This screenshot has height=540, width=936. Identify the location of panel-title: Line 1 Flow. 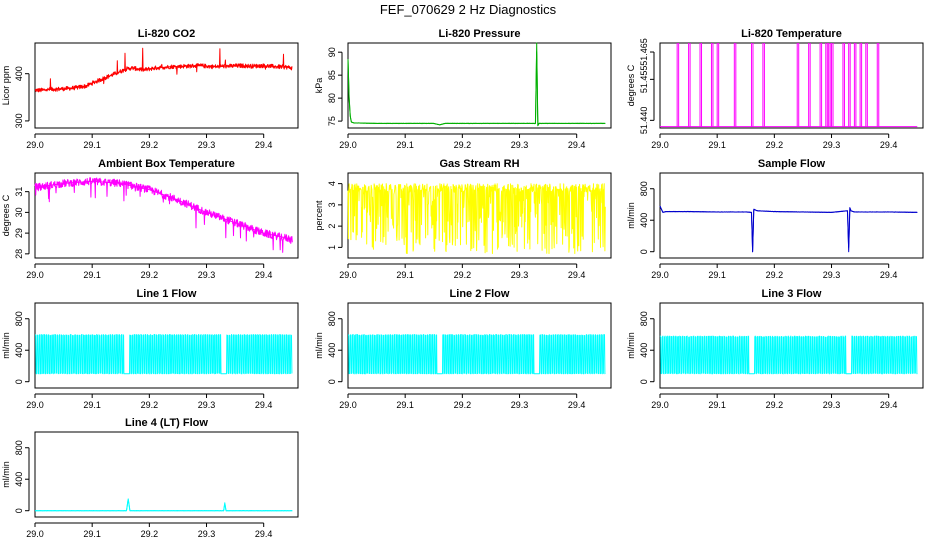
(167, 294).